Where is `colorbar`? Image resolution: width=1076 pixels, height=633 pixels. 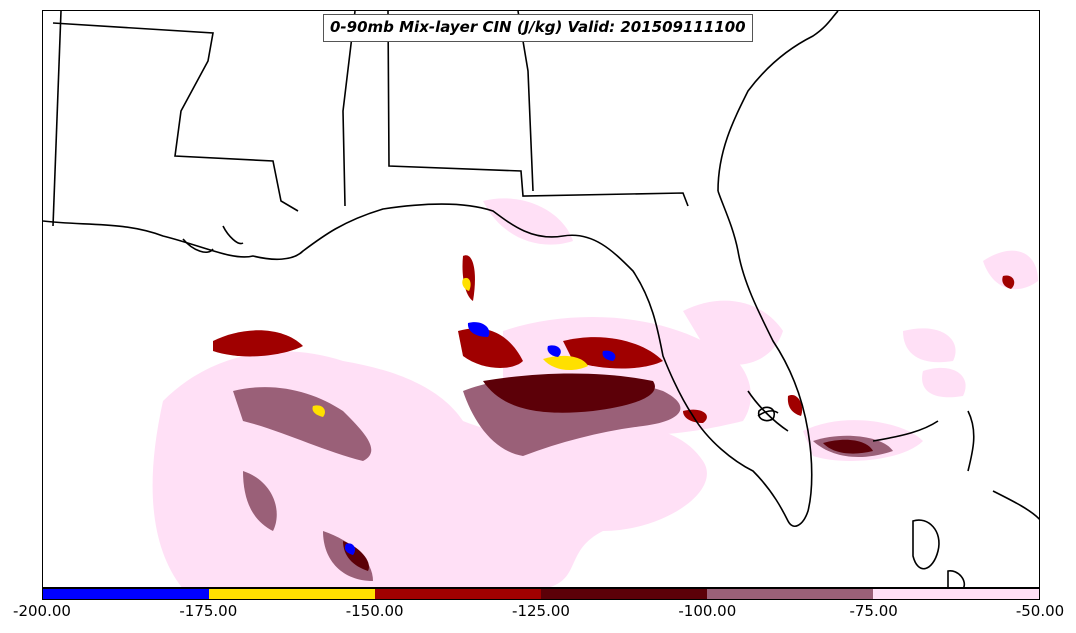 colorbar is located at coordinates (541, 594).